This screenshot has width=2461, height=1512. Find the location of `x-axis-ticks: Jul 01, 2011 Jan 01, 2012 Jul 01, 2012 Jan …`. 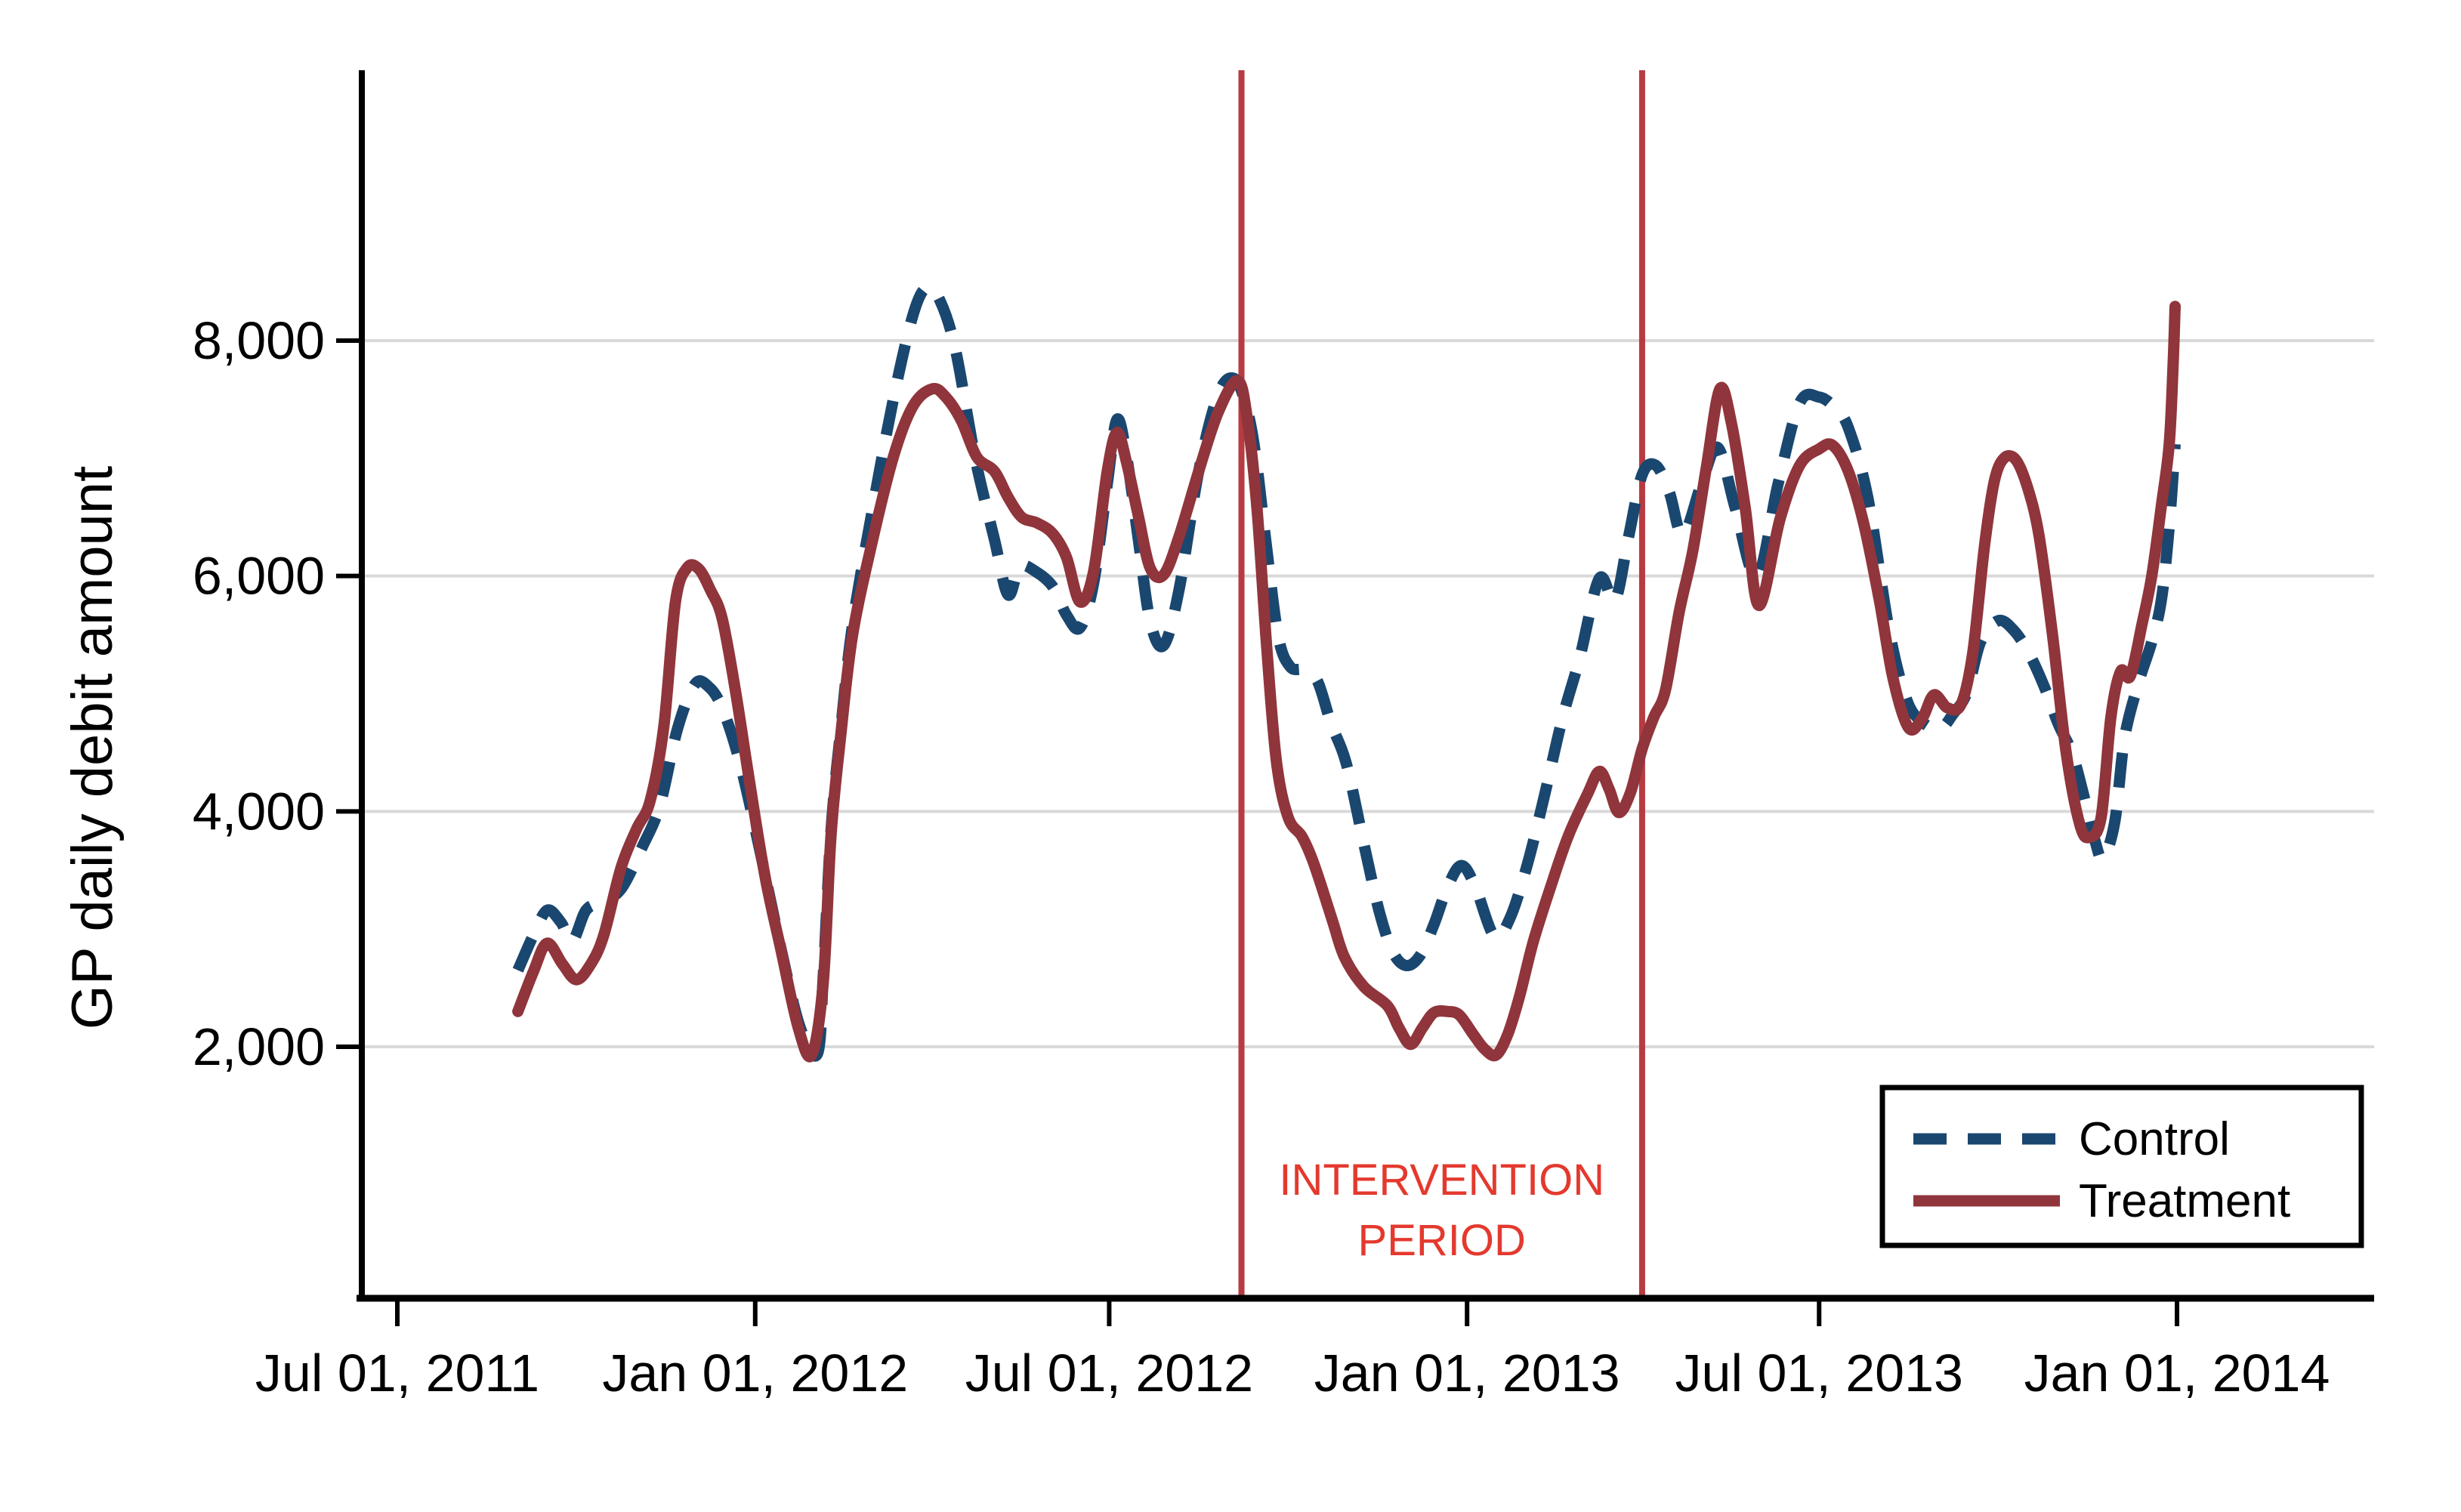

x-axis-ticks: Jul 01, 2011 Jan 01, 2012 Jul 01, 2012 Jan … is located at coordinates (1292, 1350).